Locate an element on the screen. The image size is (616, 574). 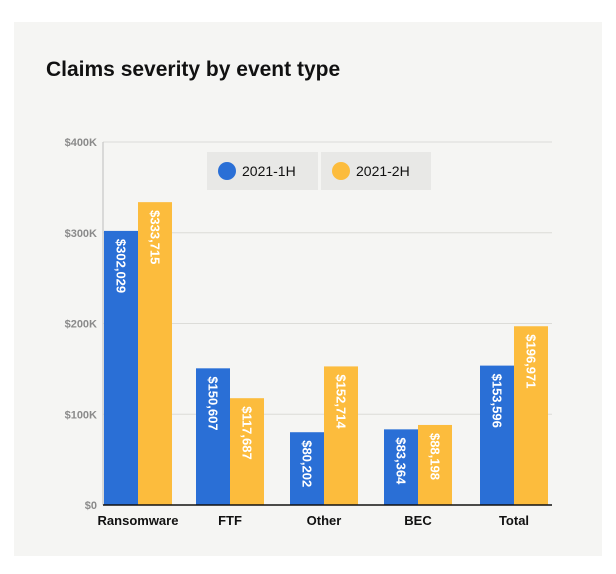
x-tick-label: BEC is located at coordinates (418, 520).